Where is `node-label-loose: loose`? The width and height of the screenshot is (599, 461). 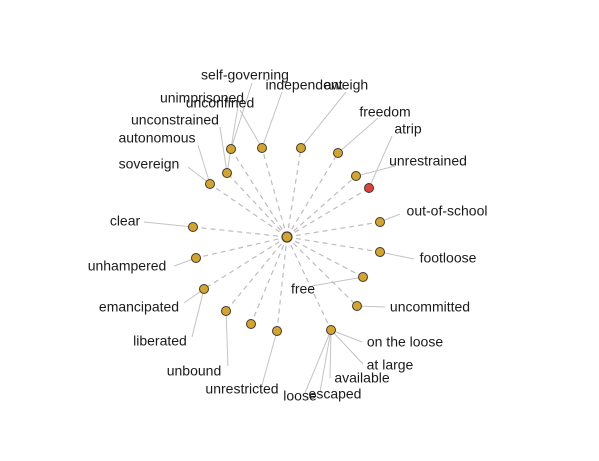
node-label-loose: loose is located at coordinates (300, 396).